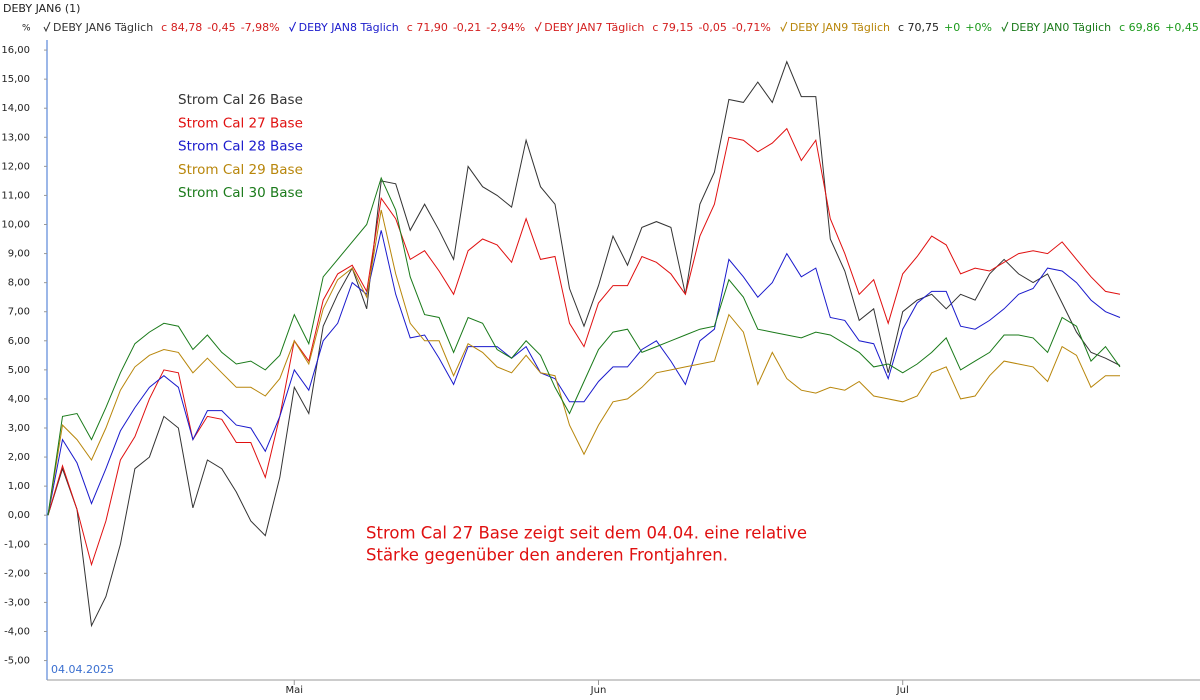 This screenshot has width=1200, height=700. What do you see at coordinates (349, 27) in the screenshot?
I see `header-symbol: DEBY JAN8 Täglich` at bounding box center [349, 27].